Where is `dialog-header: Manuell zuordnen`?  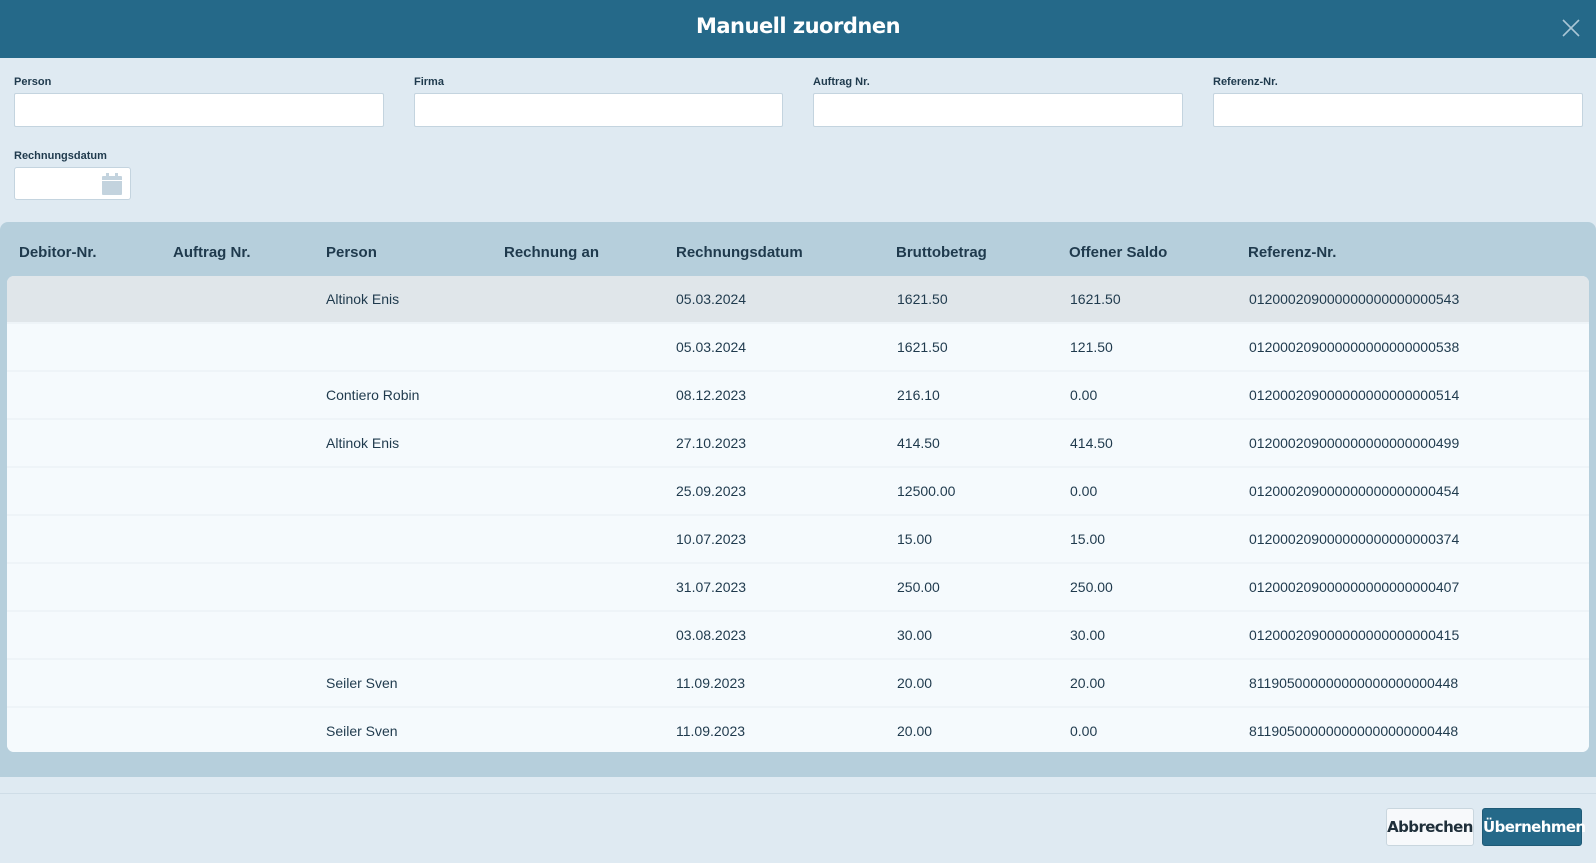 dialog-header: Manuell zuordnen is located at coordinates (798, 29).